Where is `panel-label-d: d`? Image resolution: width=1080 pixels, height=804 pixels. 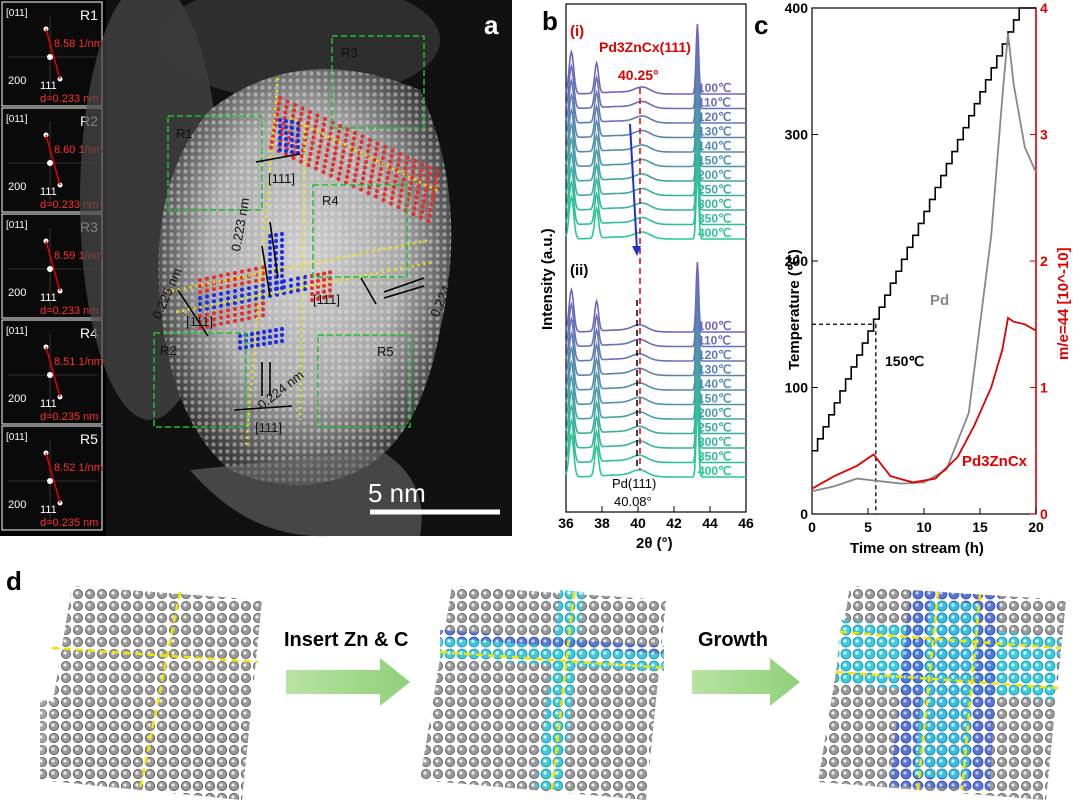
panel-label-d: d is located at coordinates (14, 581).